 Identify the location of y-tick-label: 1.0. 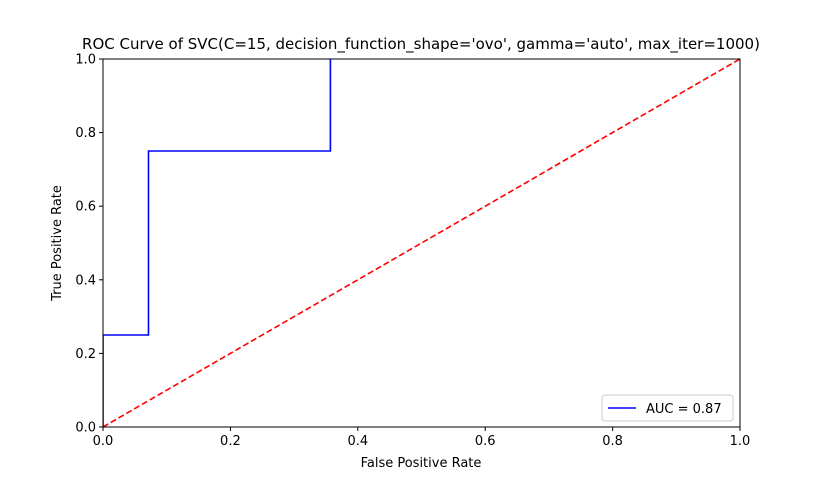
(85, 60).